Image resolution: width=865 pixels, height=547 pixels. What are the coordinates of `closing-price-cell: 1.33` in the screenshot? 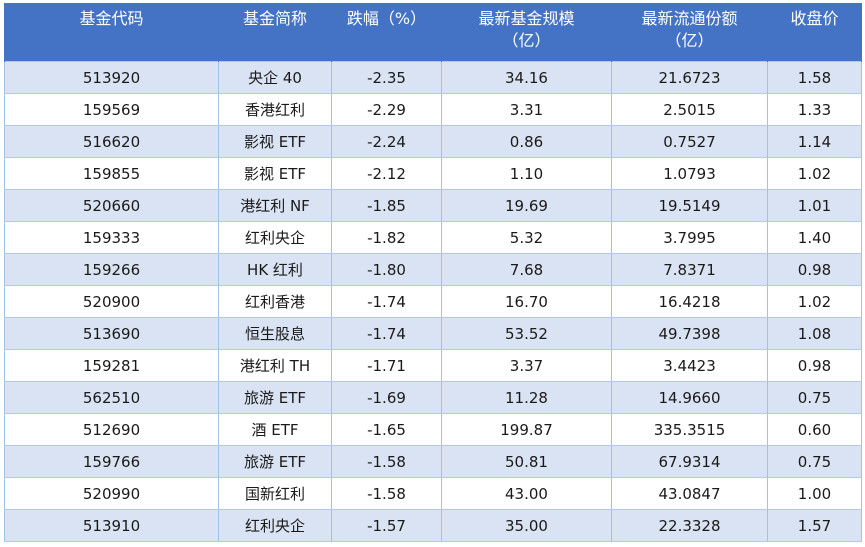 It's located at (814, 109).